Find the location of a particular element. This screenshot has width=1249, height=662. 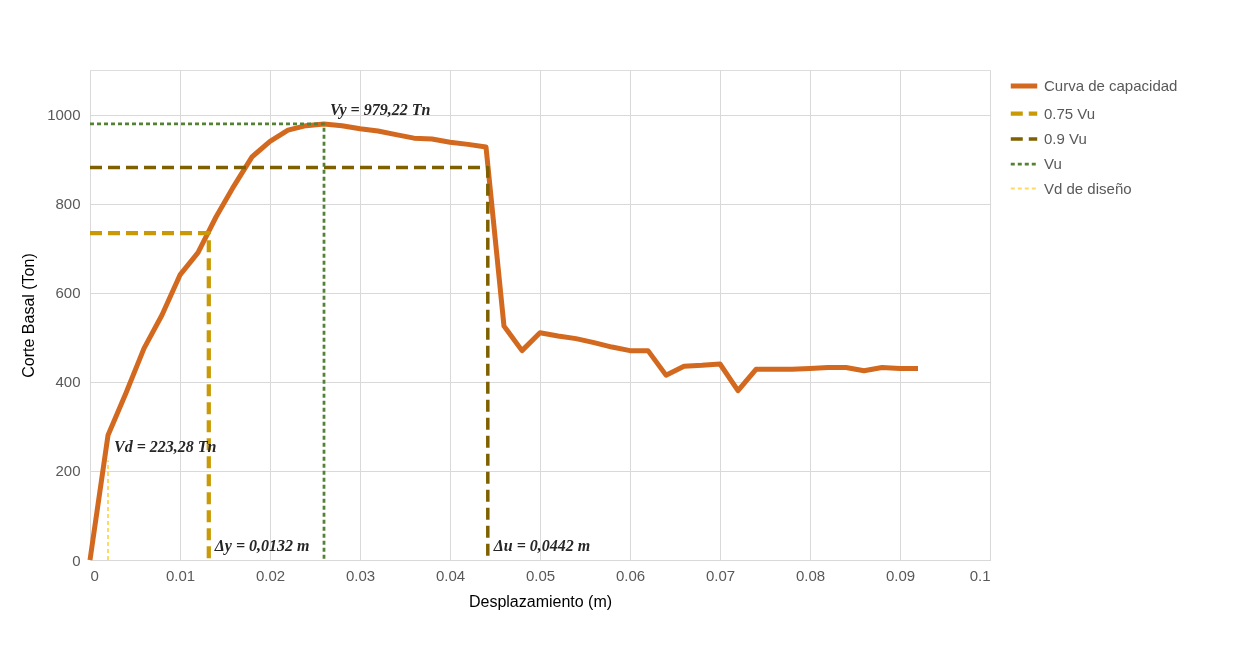

x-tick-label: 0.09 is located at coordinates (900, 575).